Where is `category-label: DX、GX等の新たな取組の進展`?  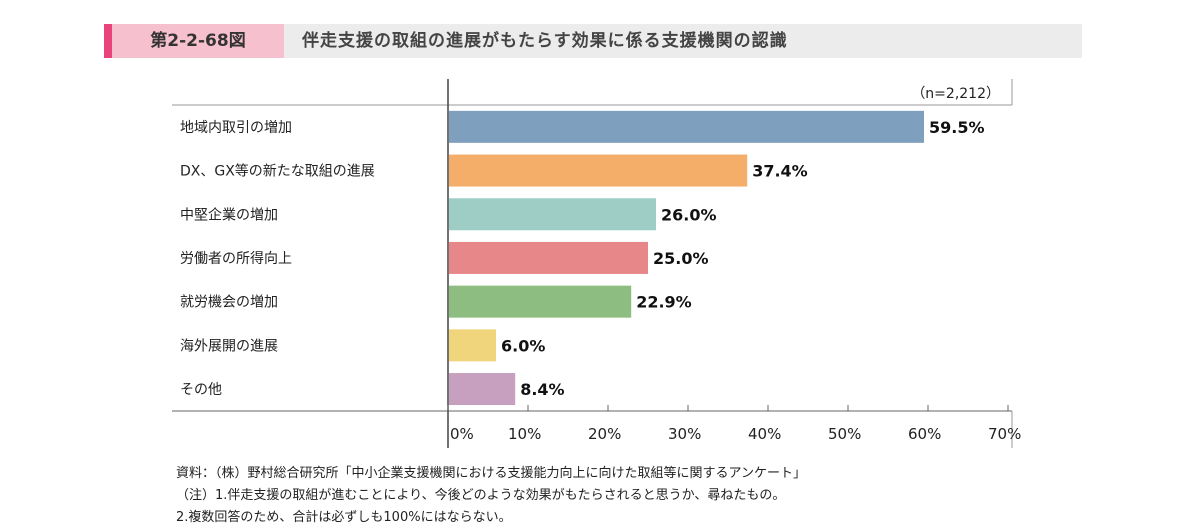 category-label: DX、GX等の新たな取組の進展 is located at coordinates (277, 171).